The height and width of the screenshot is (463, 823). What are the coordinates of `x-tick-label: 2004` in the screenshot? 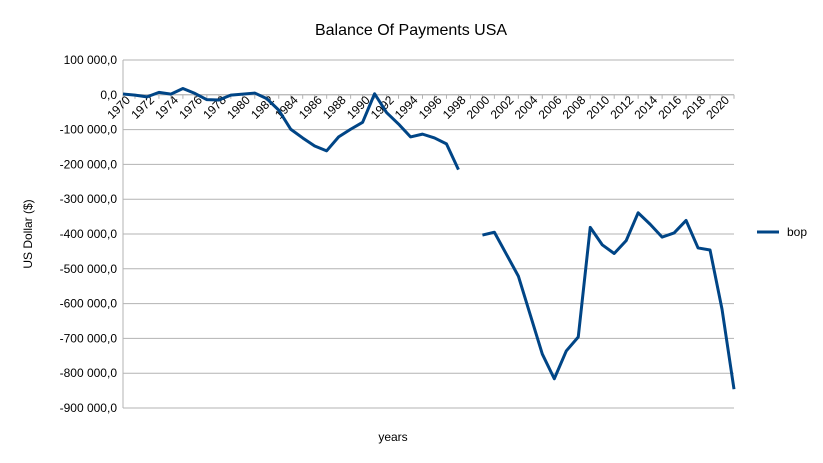 It's located at (526, 107).